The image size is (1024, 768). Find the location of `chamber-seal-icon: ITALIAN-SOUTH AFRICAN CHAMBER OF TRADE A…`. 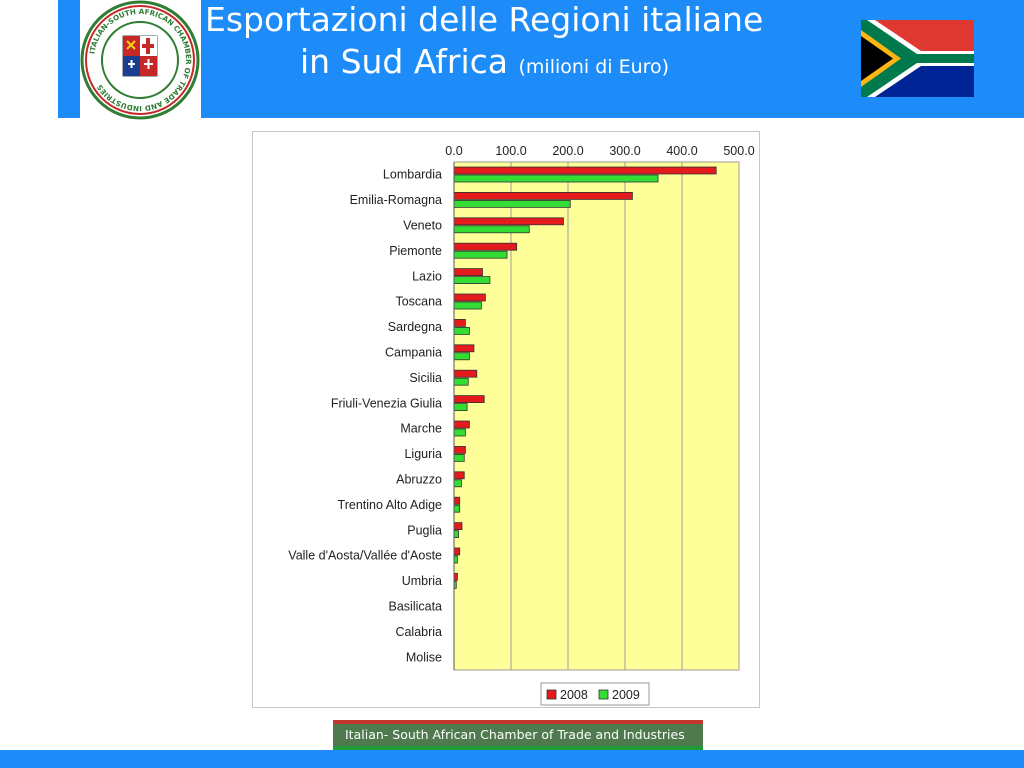

chamber-seal-icon: ITALIAN-SOUTH AFRICAN CHAMBER OF TRADE A… is located at coordinates (140, 60).